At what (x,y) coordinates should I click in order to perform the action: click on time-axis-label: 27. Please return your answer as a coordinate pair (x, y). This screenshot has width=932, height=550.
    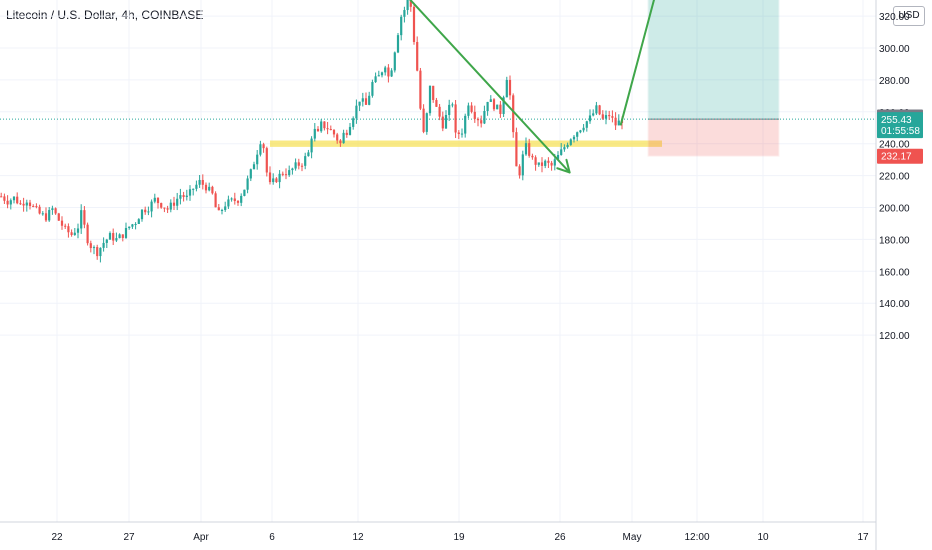
    Looking at the image, I should click on (129, 537).